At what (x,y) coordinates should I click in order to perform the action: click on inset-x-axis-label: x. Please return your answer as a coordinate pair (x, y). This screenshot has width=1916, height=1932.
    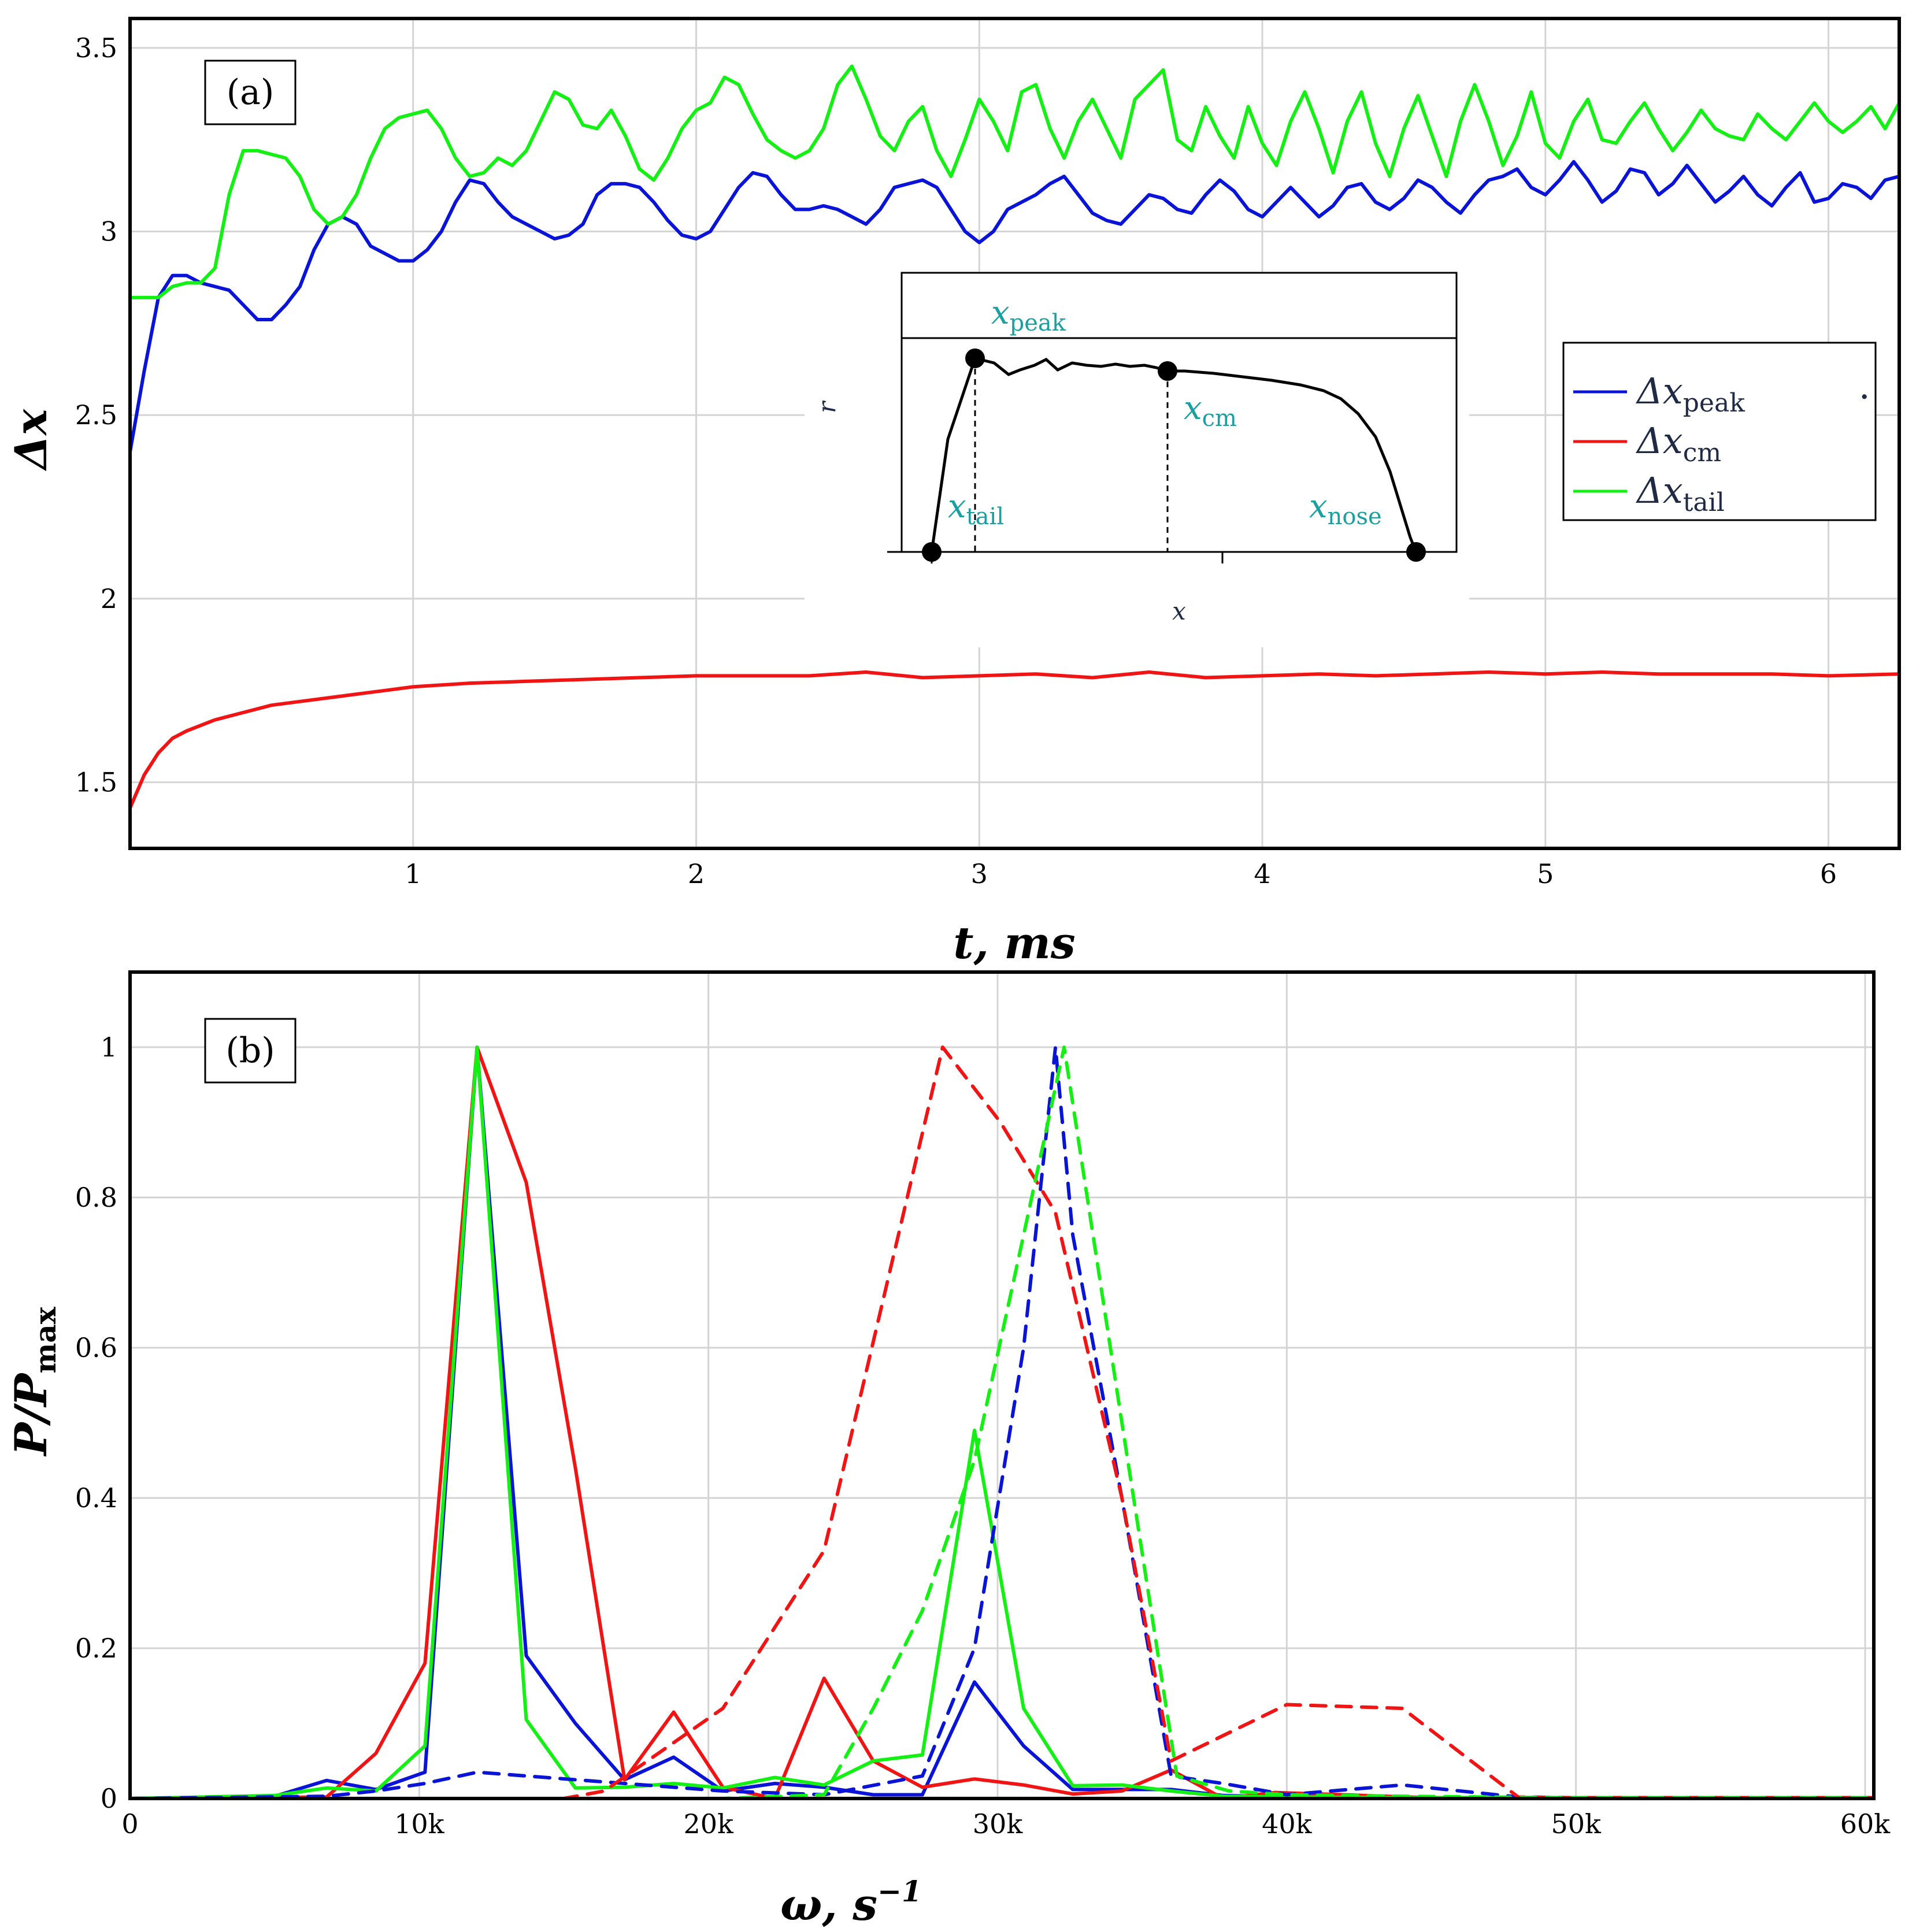
    Looking at the image, I should click on (1179, 611).